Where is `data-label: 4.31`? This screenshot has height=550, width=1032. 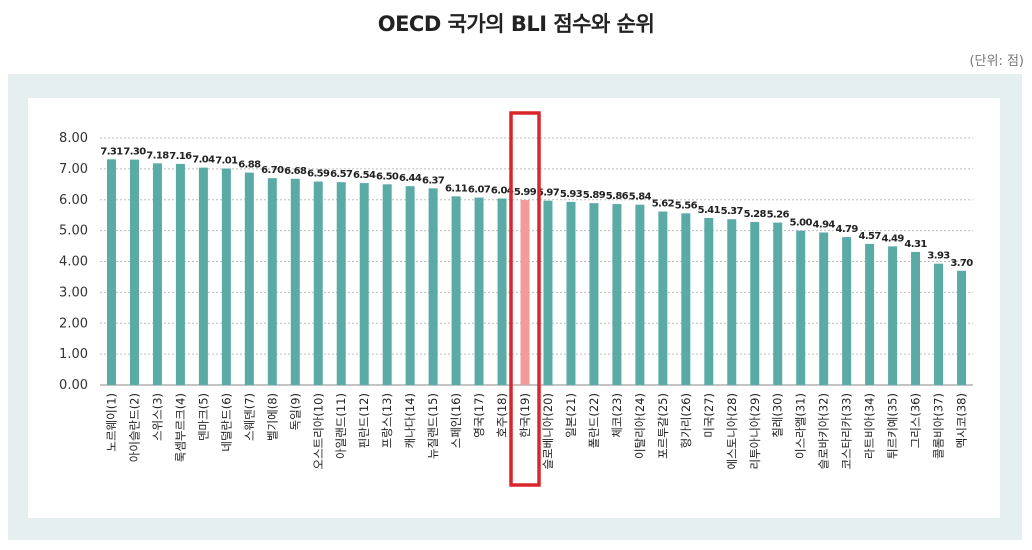 data-label: 4.31 is located at coordinates (915, 244).